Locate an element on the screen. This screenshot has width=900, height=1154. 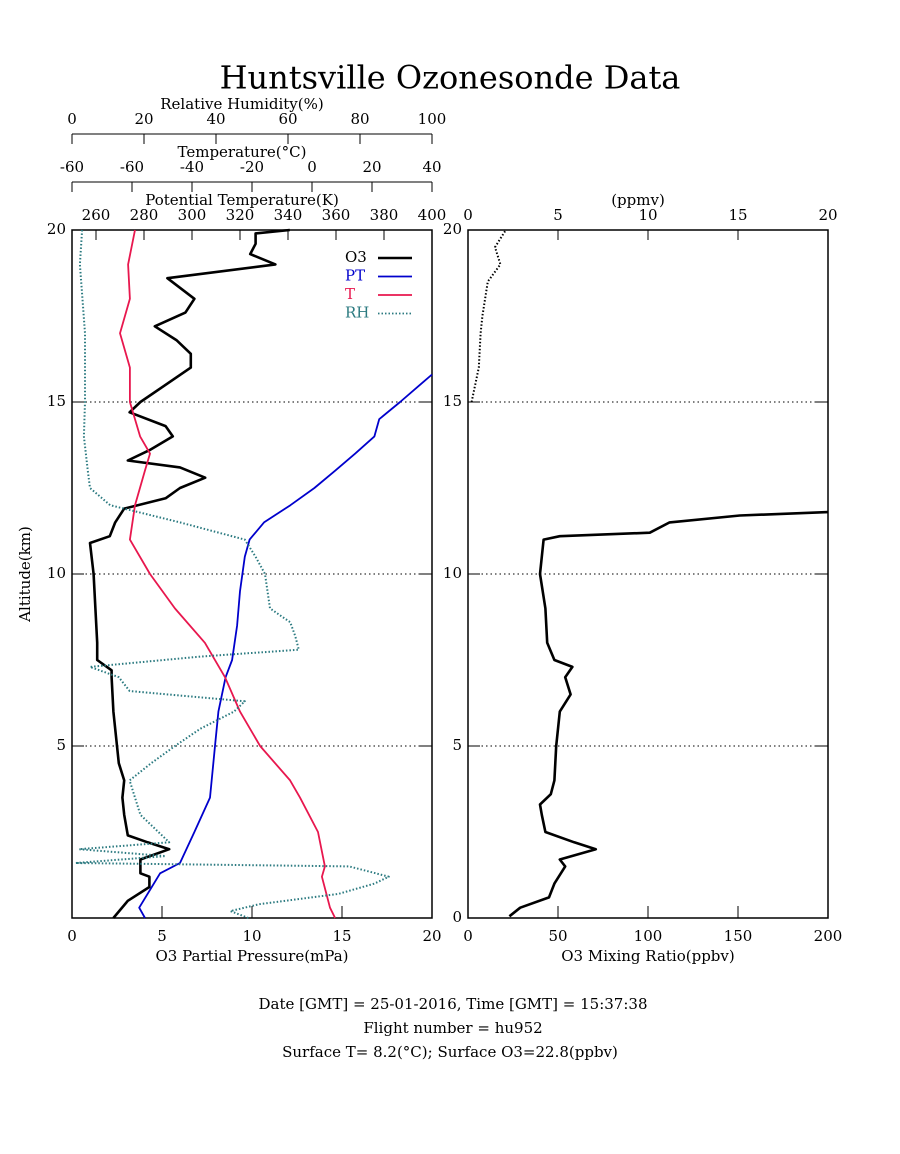
top-tick-label: 320 is located at coordinates (240, 215).